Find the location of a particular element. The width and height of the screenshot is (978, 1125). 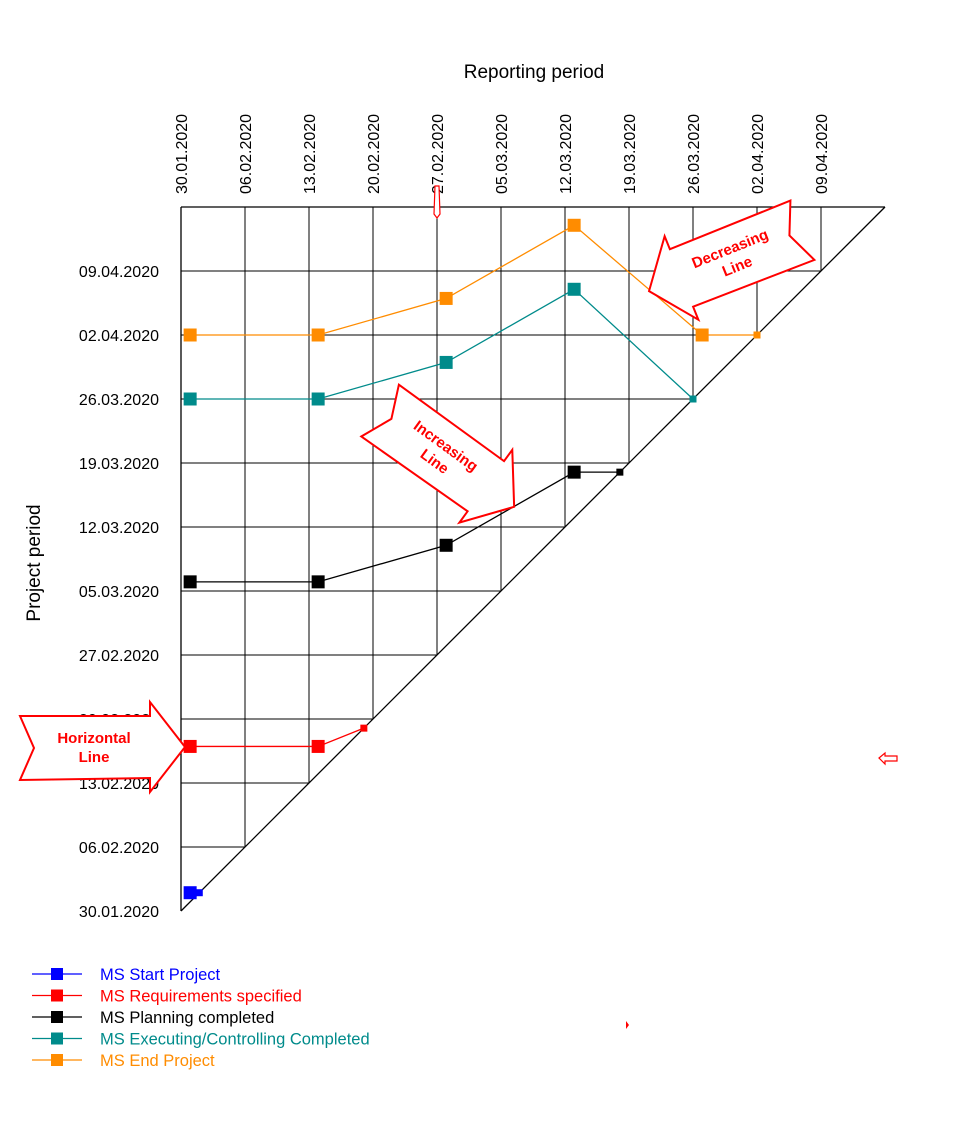

y-tick-label: 19.03.2020 is located at coordinates (119, 464).